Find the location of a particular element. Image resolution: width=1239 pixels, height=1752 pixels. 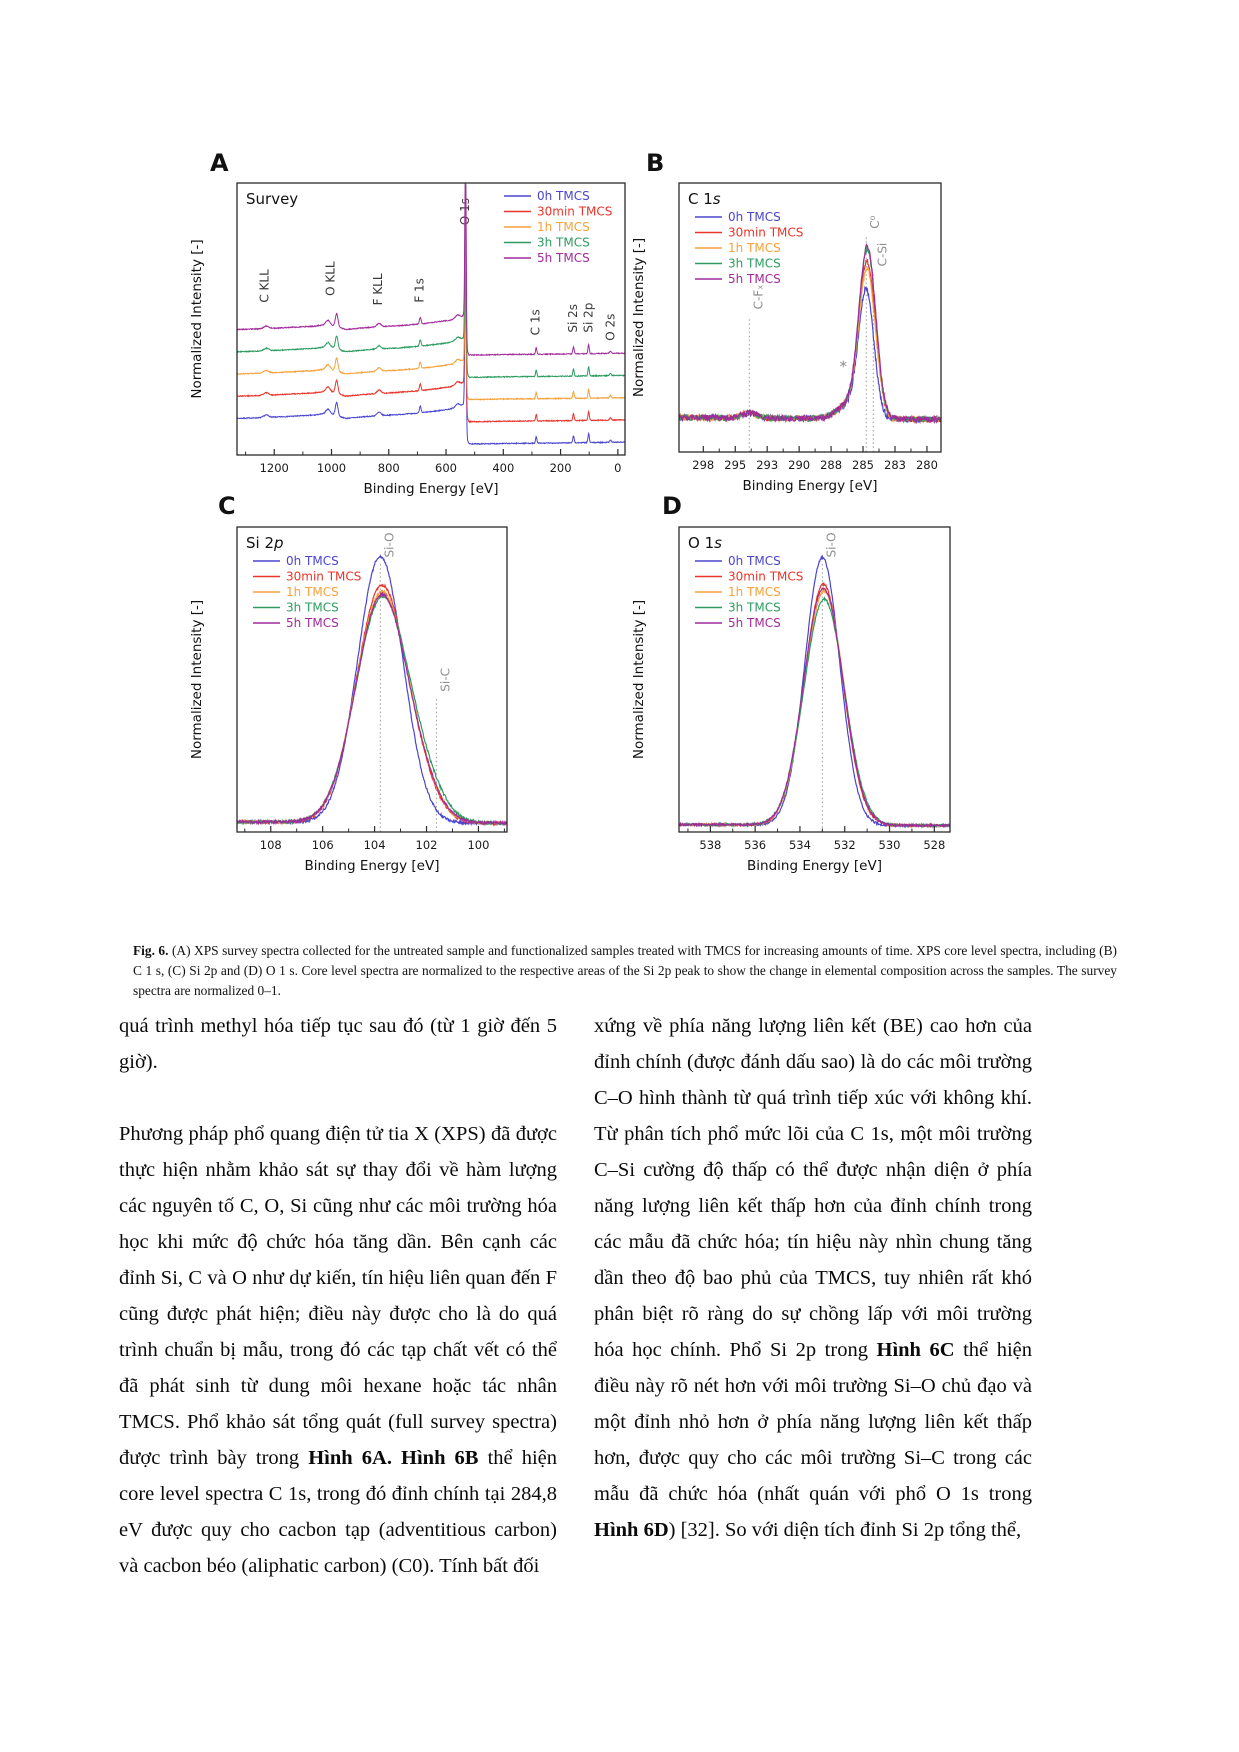

x-tick-label: 104 is located at coordinates (375, 845).